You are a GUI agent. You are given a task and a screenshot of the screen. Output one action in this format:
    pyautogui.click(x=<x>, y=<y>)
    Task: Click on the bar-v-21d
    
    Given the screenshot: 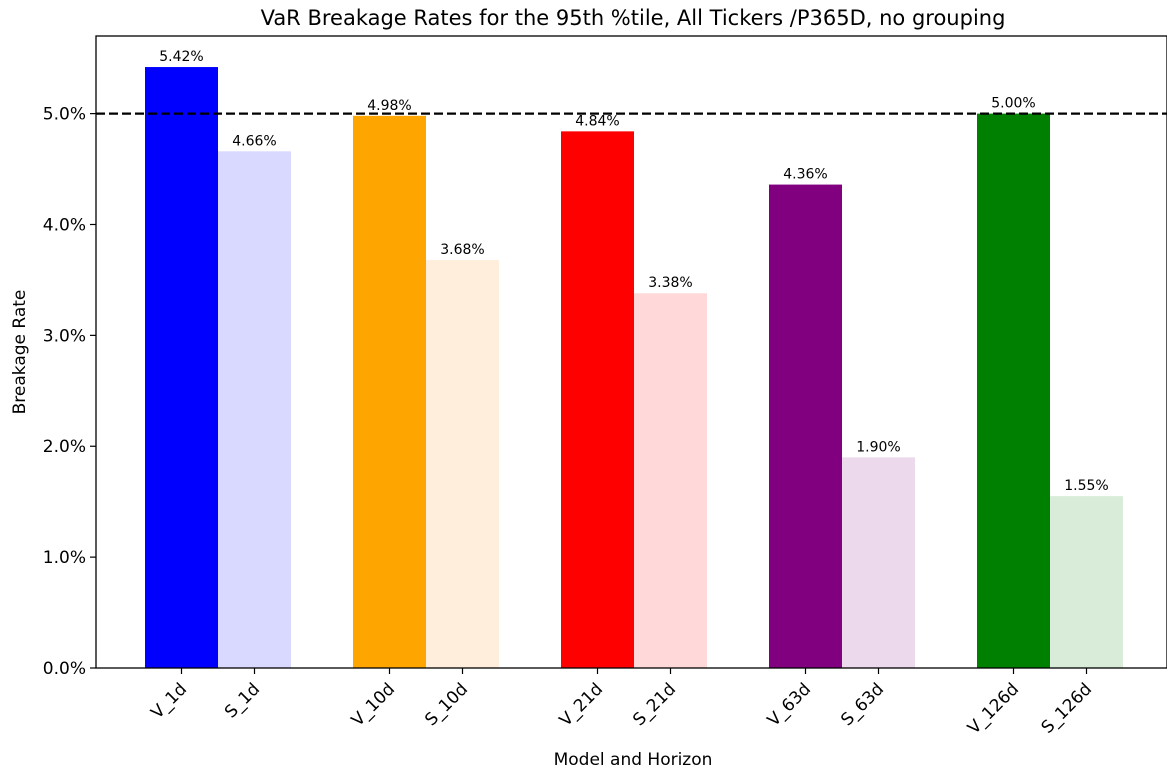 What is the action you would take?
    pyautogui.click(x=597, y=400)
    